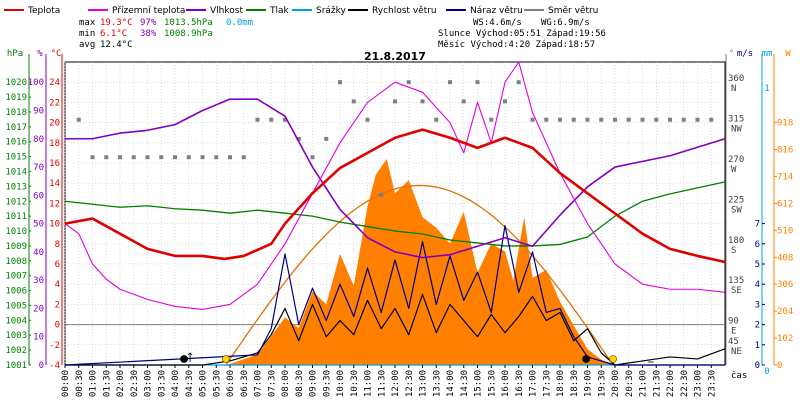 Image resolution: width=800 pixels, height=400 pixels. What do you see at coordinates (38, 168) in the screenshot?
I see `humidity-tick-label: 70` at bounding box center [38, 168].